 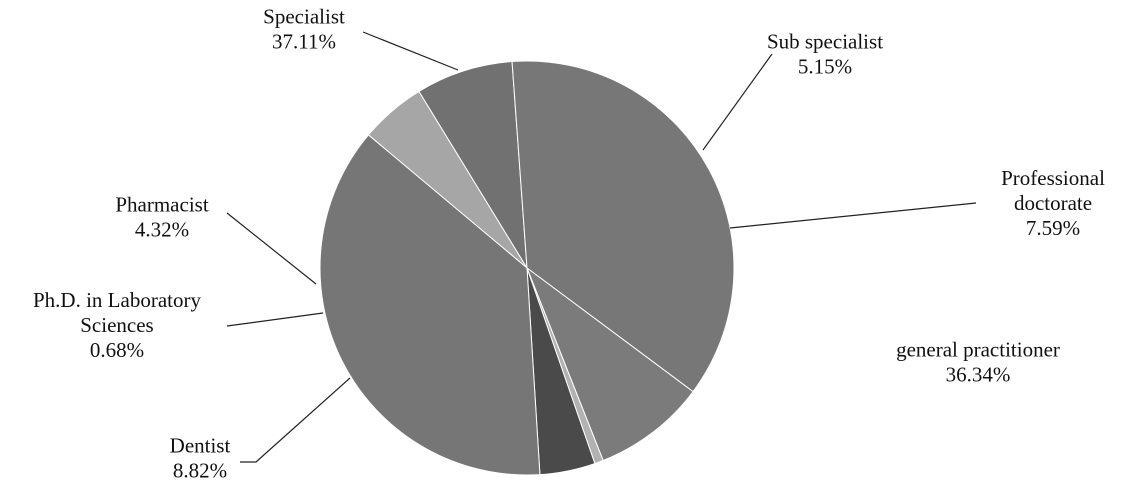 I want to click on slice-label-sub-specialist-value: 5.15%, so click(x=825, y=67).